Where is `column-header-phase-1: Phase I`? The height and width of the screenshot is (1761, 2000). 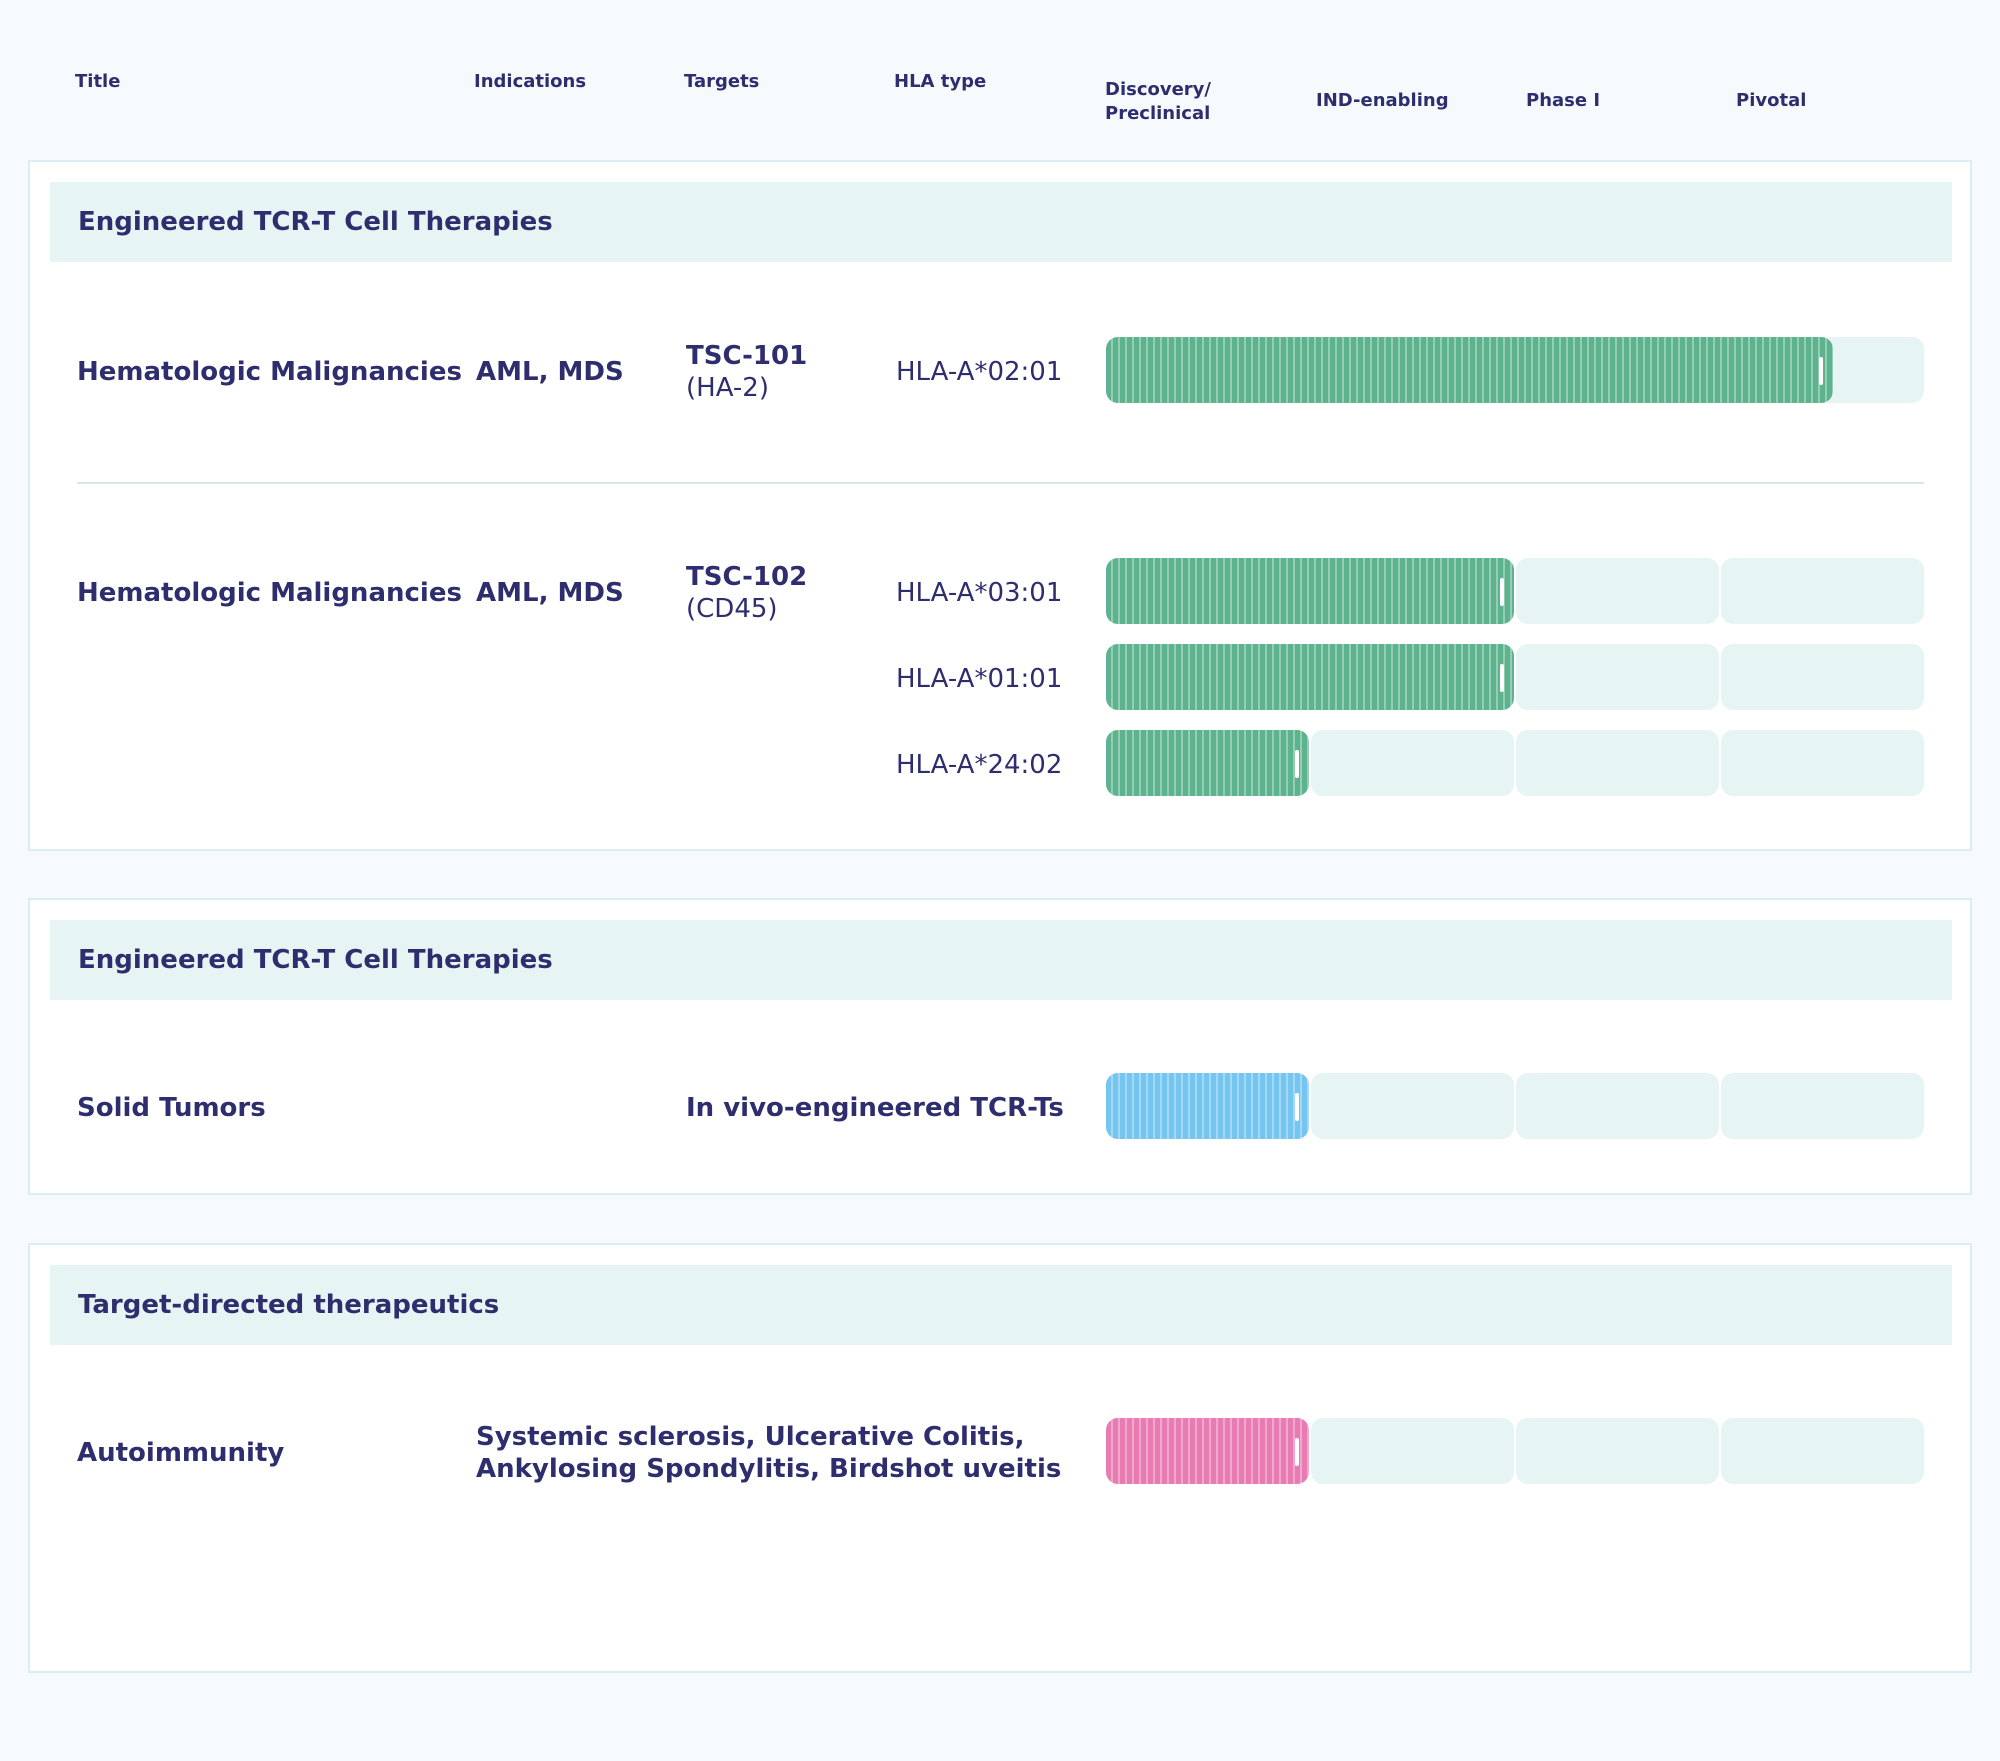
column-header-phase-1: Phase I is located at coordinates (1563, 100).